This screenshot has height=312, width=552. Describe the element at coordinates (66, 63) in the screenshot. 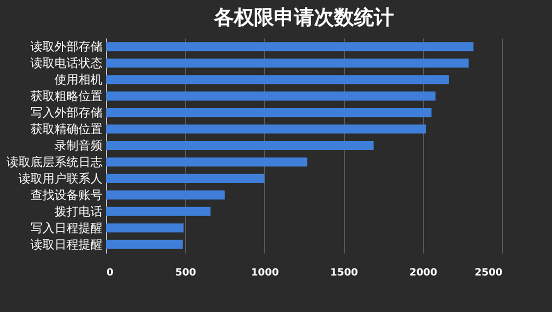

I see `y-tick-label: 读取电话状态` at that location.